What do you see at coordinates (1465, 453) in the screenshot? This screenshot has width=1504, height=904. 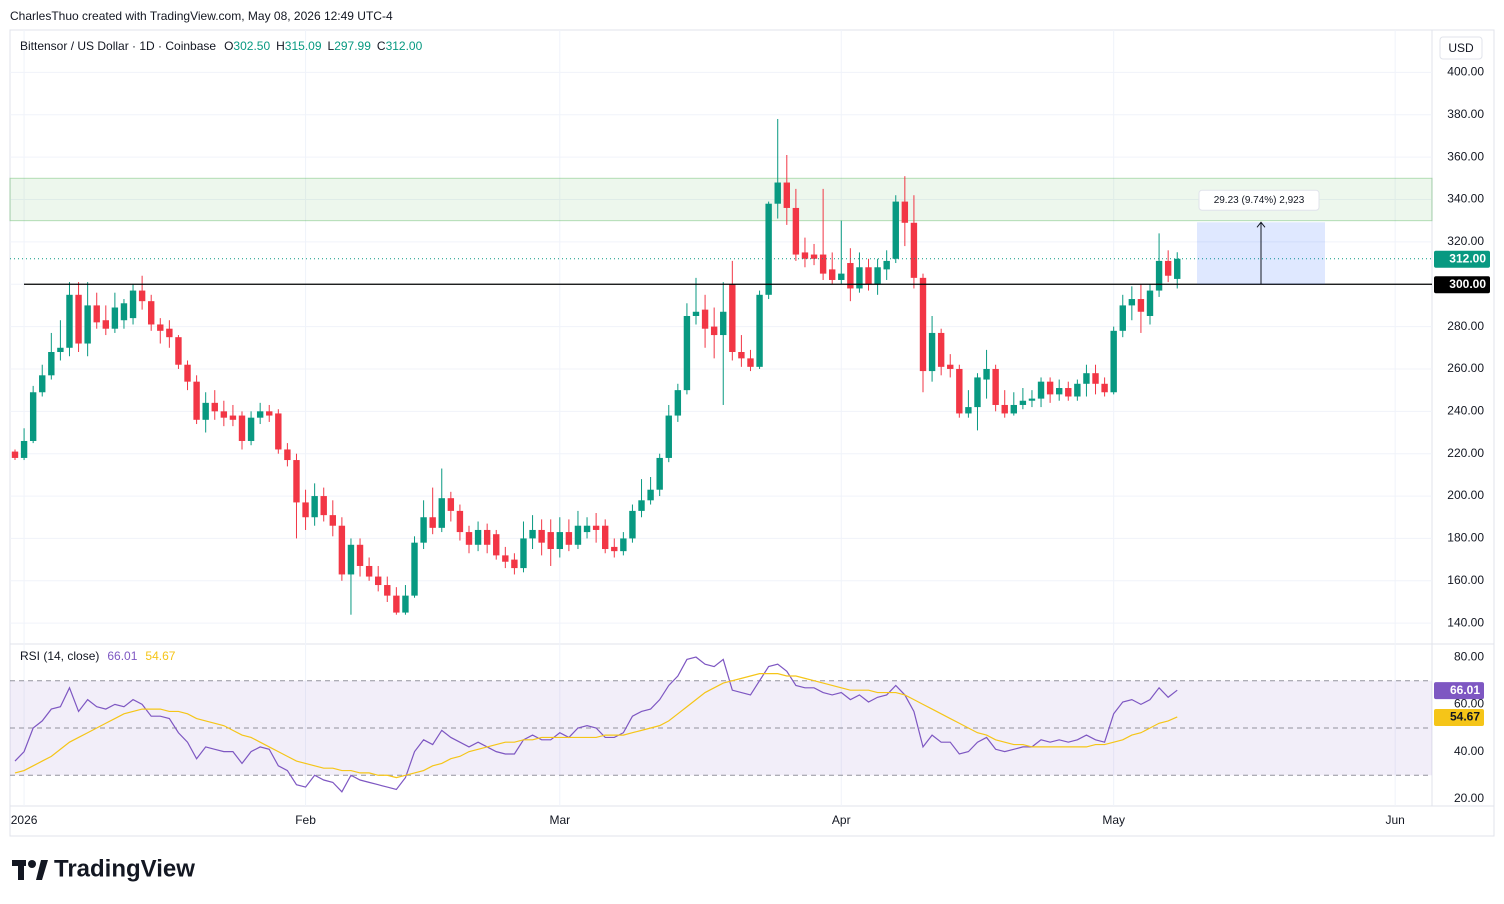 I see `y-tick-label: 220.00` at bounding box center [1465, 453].